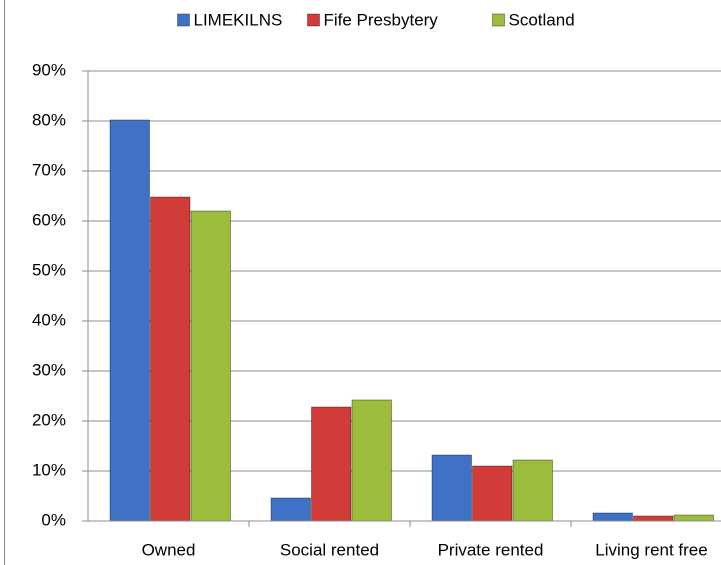  What do you see at coordinates (49, 469) in the screenshot?
I see `y-tick-label: 10%` at bounding box center [49, 469].